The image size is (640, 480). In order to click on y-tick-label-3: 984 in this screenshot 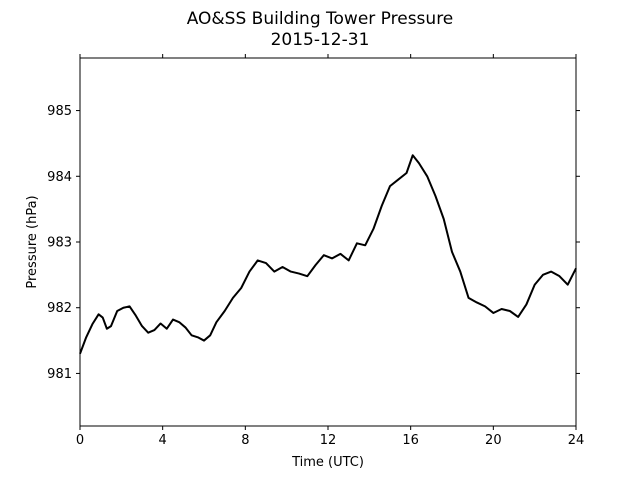, I will do `click(59, 177)`.